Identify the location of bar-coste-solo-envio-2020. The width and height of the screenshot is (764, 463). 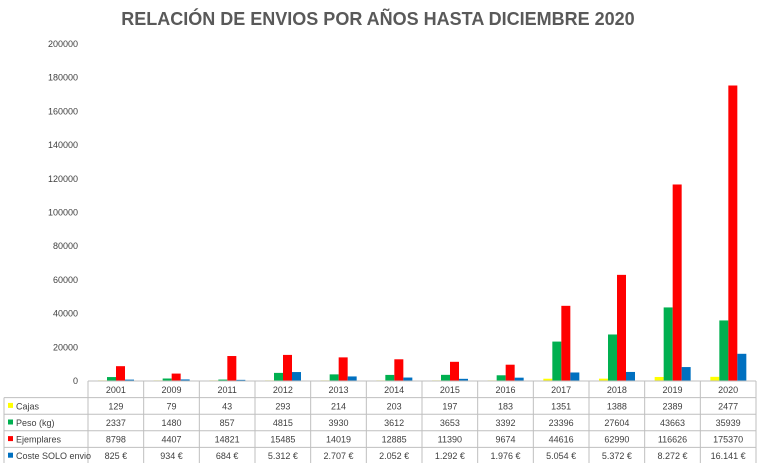
(742, 367).